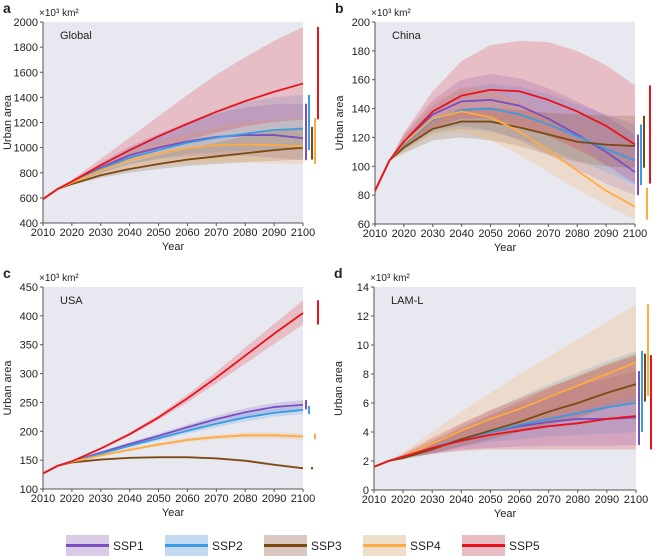 The width and height of the screenshot is (656, 557). I want to click on band-ssp2, so click(505, 408).